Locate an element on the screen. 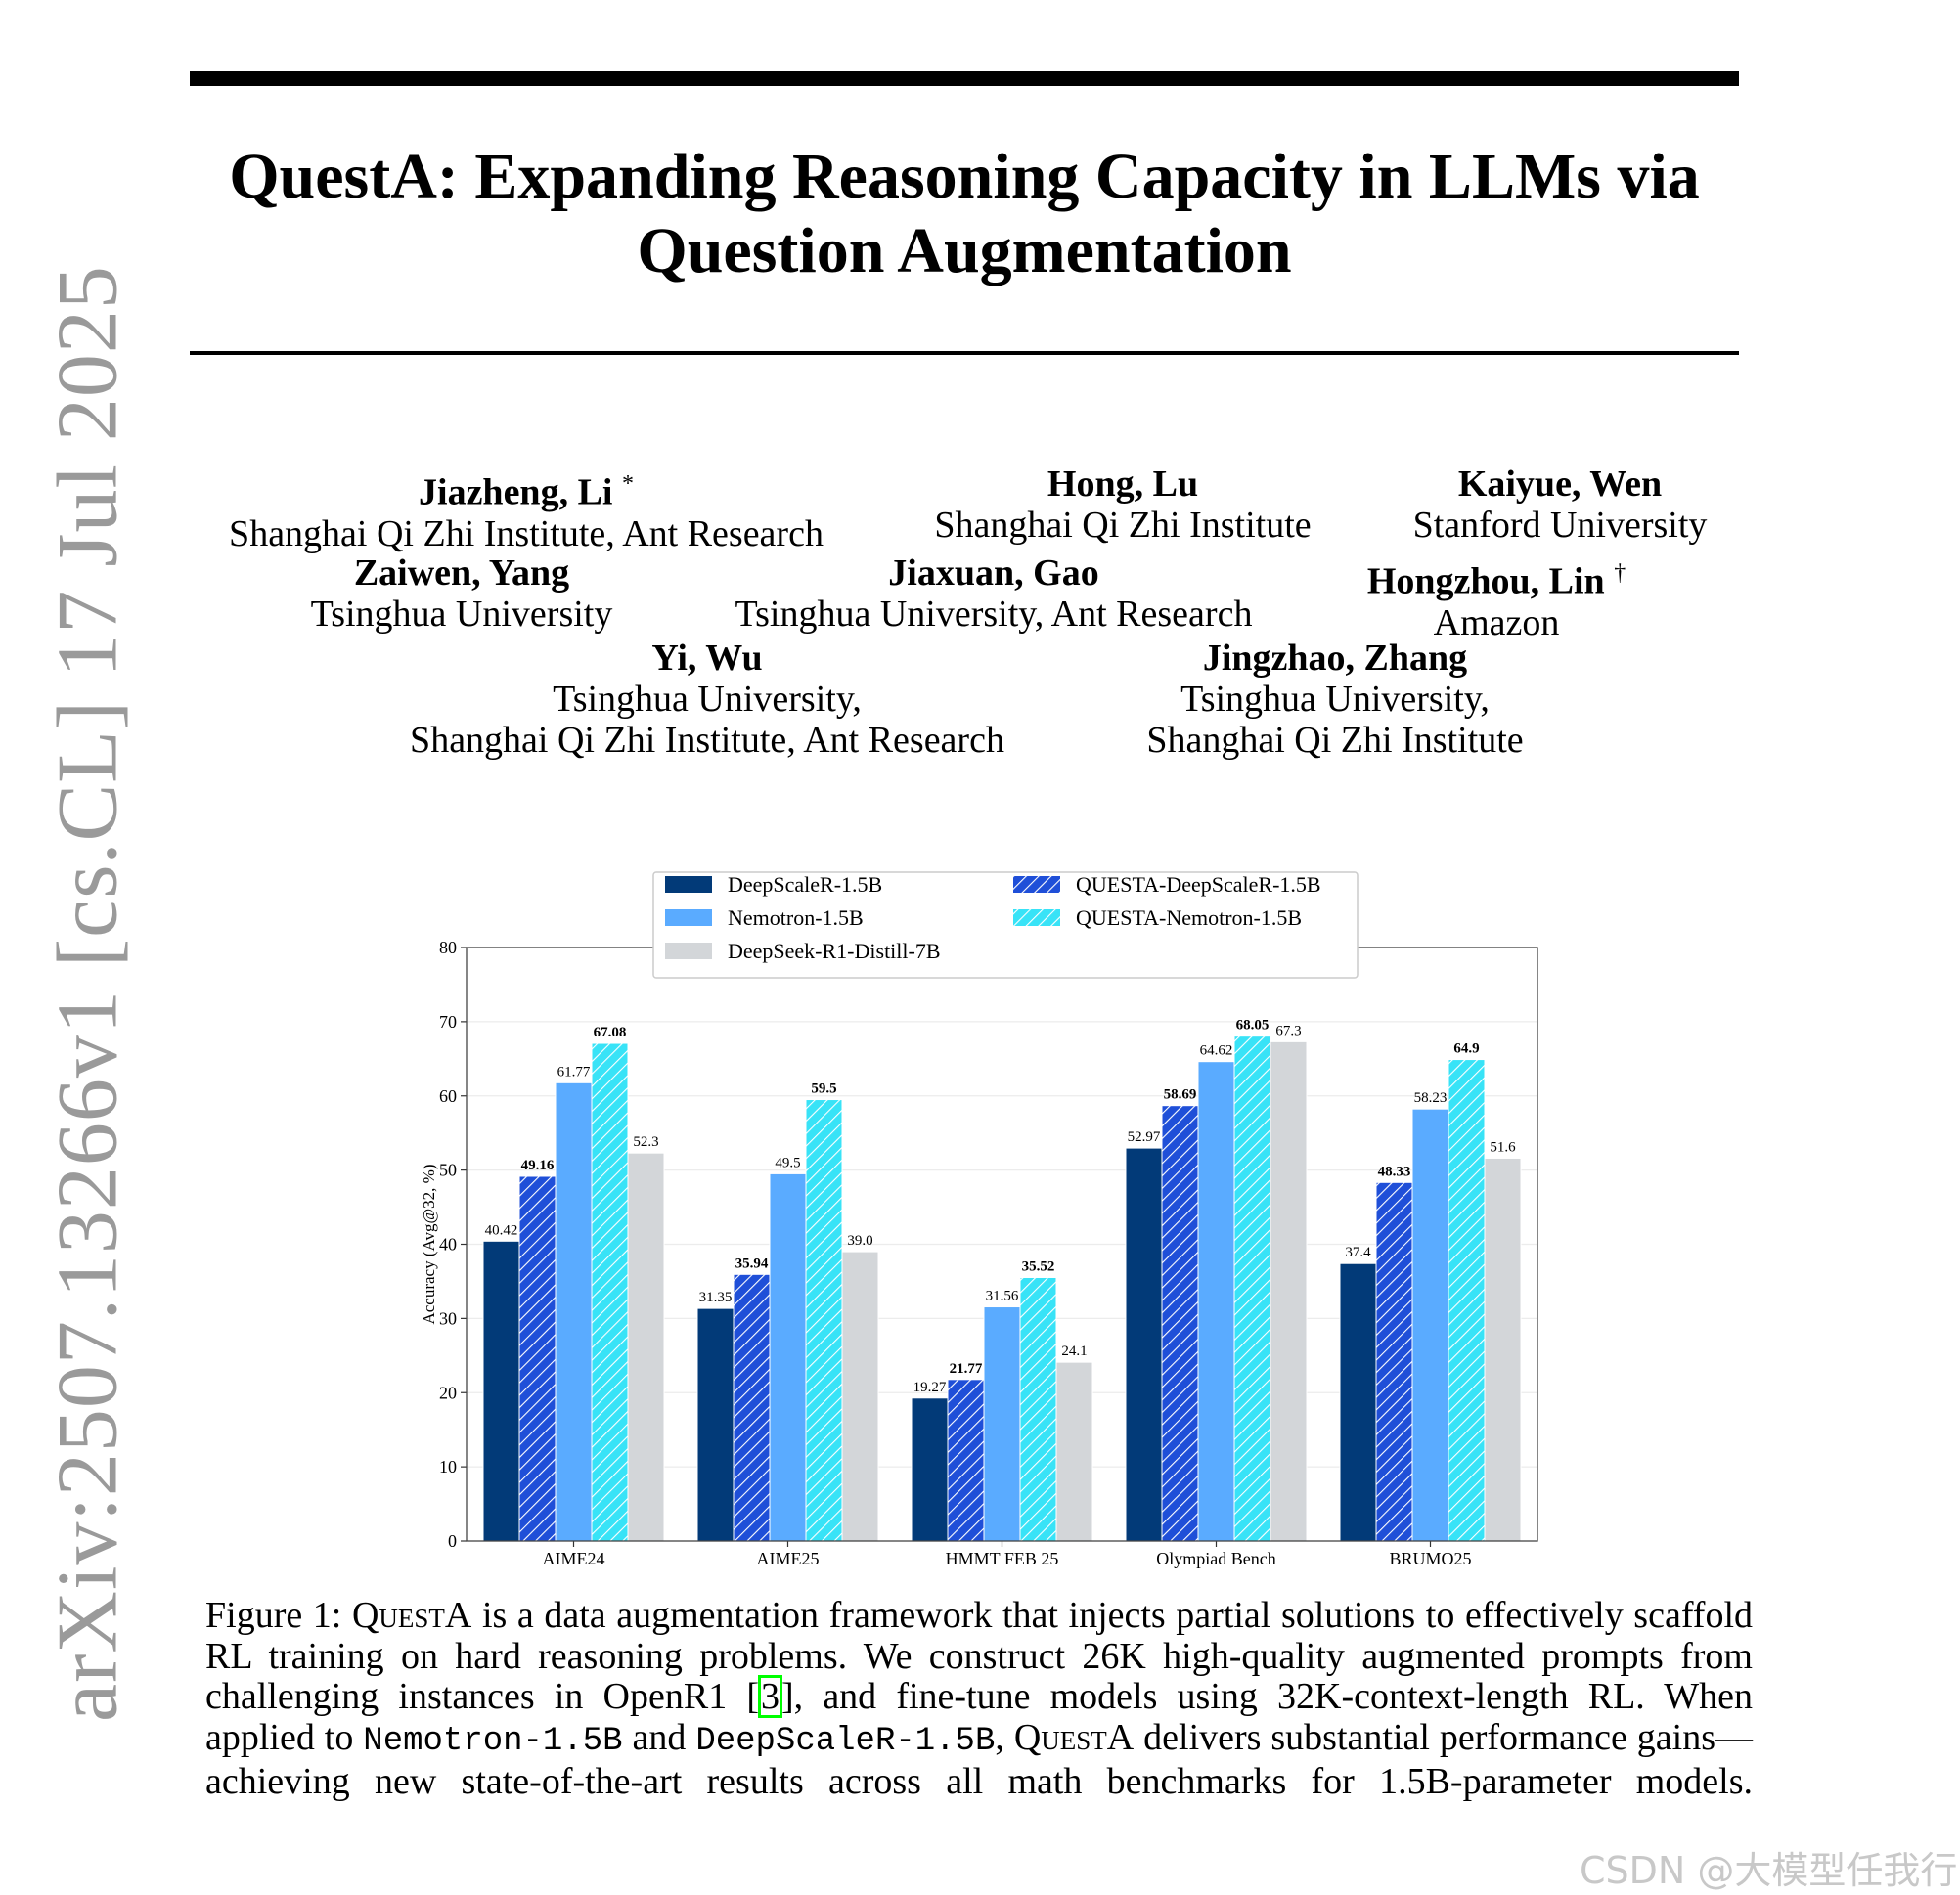 The width and height of the screenshot is (1960, 1895). bar-value-label: 40.42 is located at coordinates (502, 1230).